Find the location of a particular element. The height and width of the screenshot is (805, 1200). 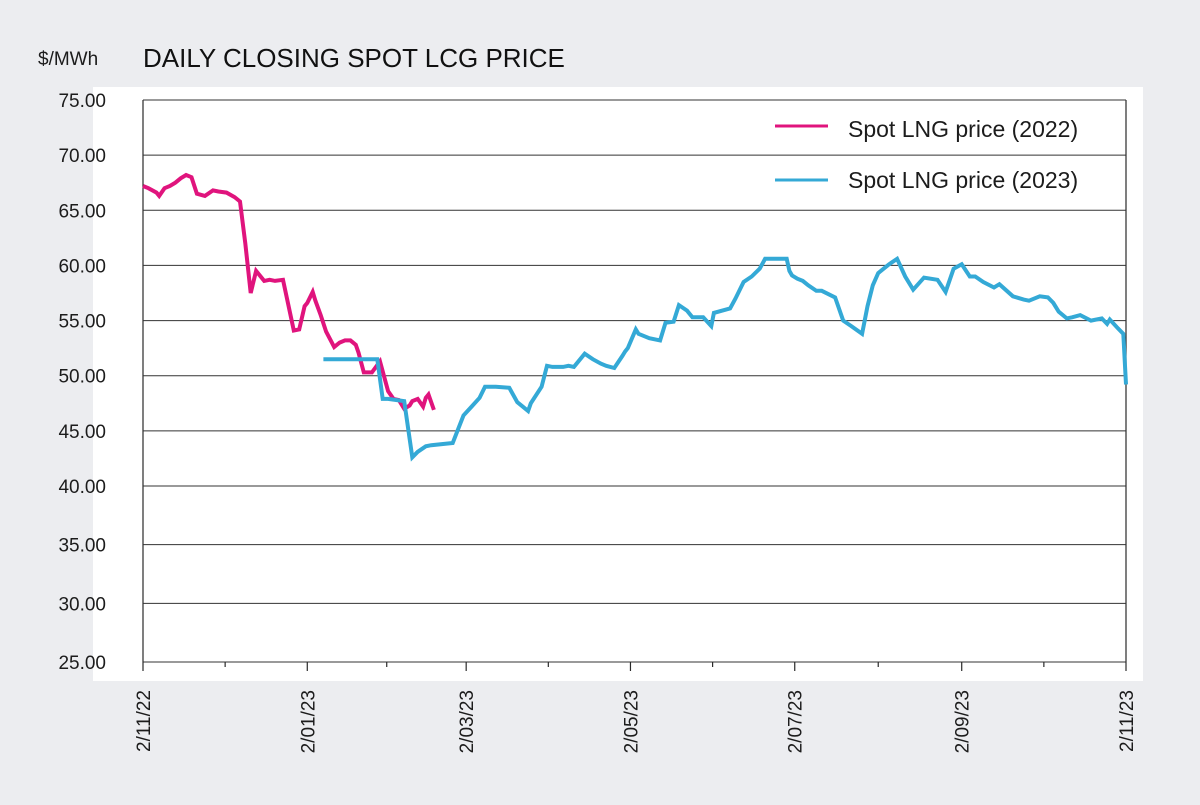

chart-title: DAILY CLOSING SPOT LCG PRICE is located at coordinates (354, 58).